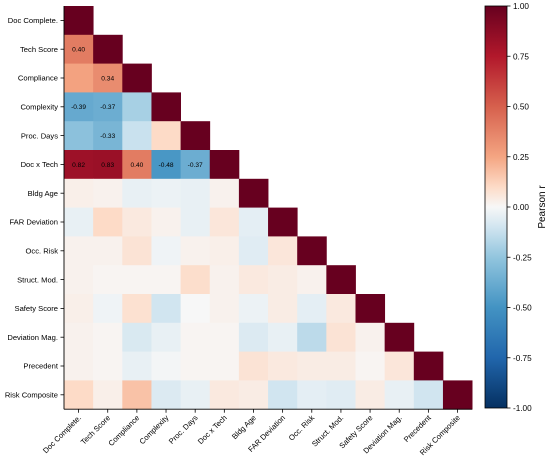 The height and width of the screenshot is (461, 550). Describe the element at coordinates (33, 20) in the screenshot. I see `y-tick-label: Doc Complete.` at that location.